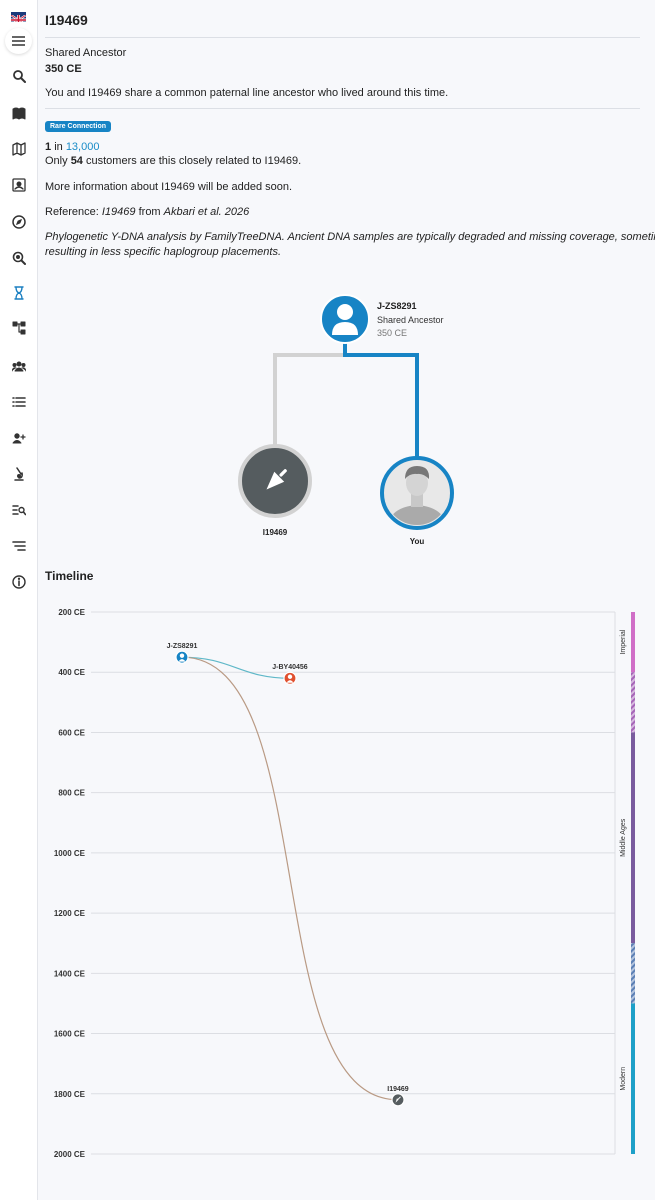  What do you see at coordinates (70, 913) in the screenshot?
I see `timeline-tick-label: 1200 CE` at bounding box center [70, 913].